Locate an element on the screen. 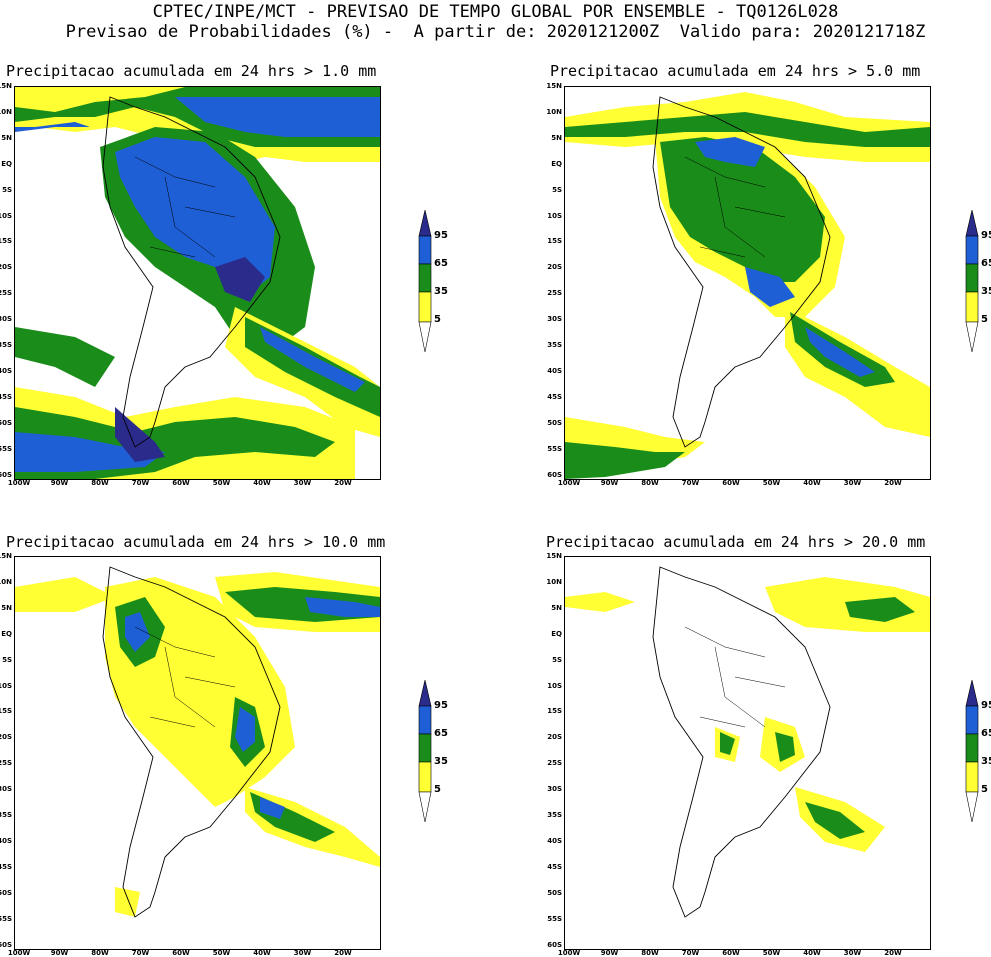 The height and width of the screenshot is (957, 991). colorbar-swatches is located at coordinates (425, 281).